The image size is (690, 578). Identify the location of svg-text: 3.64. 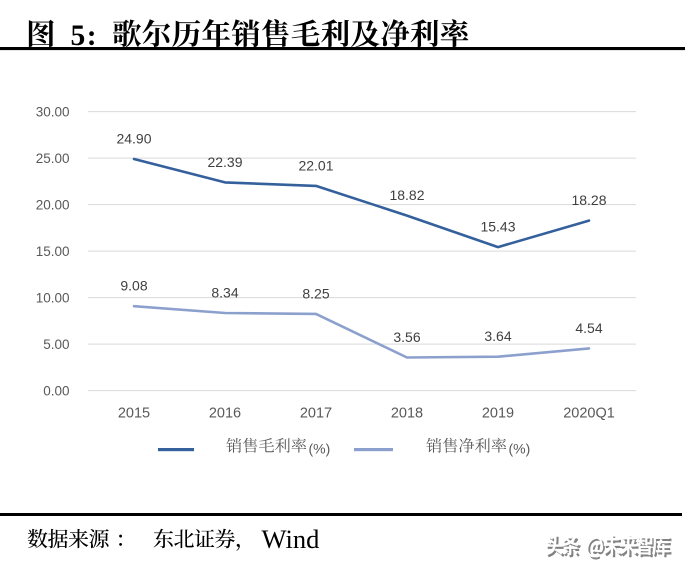
(497, 336).